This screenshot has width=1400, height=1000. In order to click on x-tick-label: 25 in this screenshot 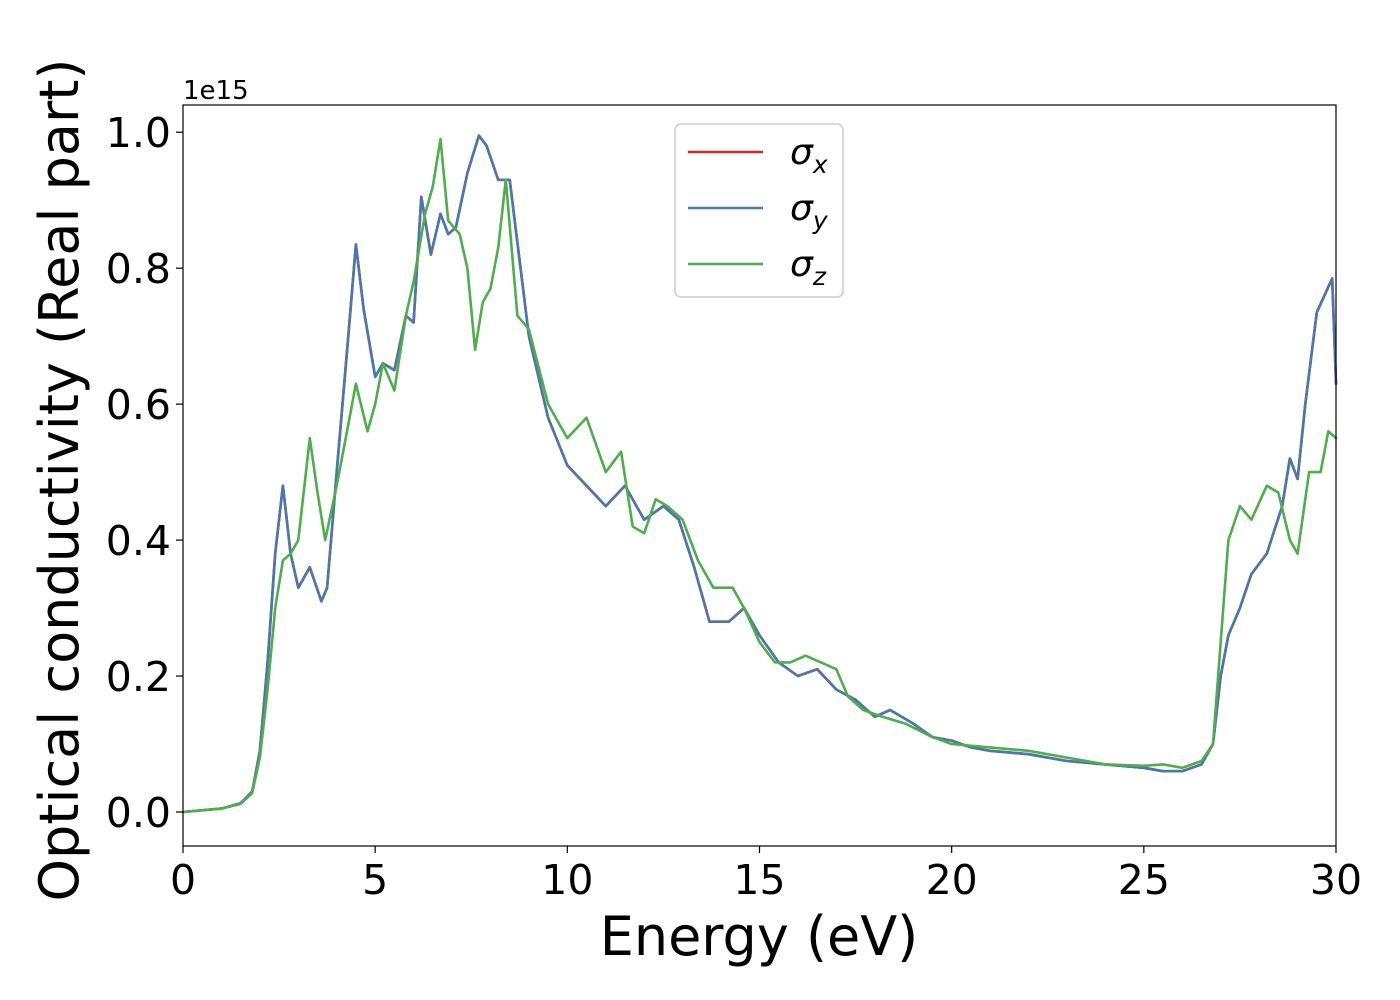, I will do `click(1144, 880)`.